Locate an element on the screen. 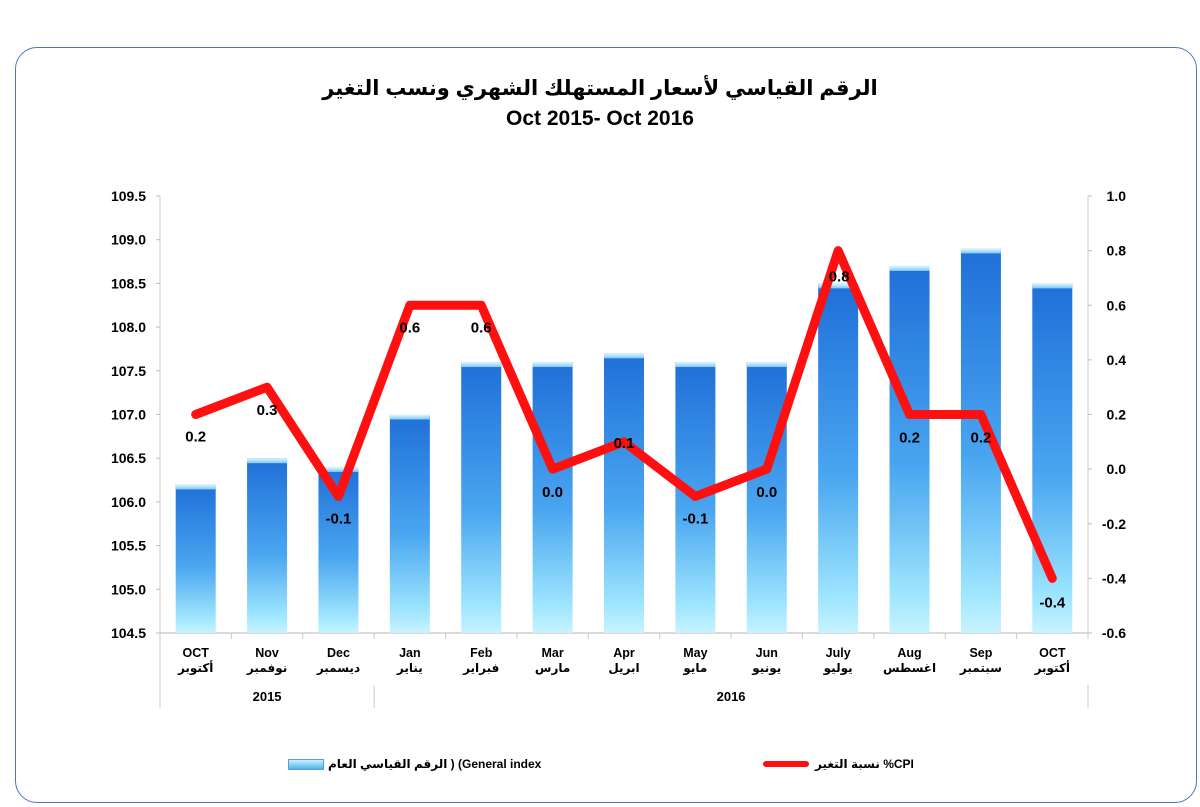 The height and width of the screenshot is (807, 1200). y-left-tick-label: 108.5 is located at coordinates (128, 283).